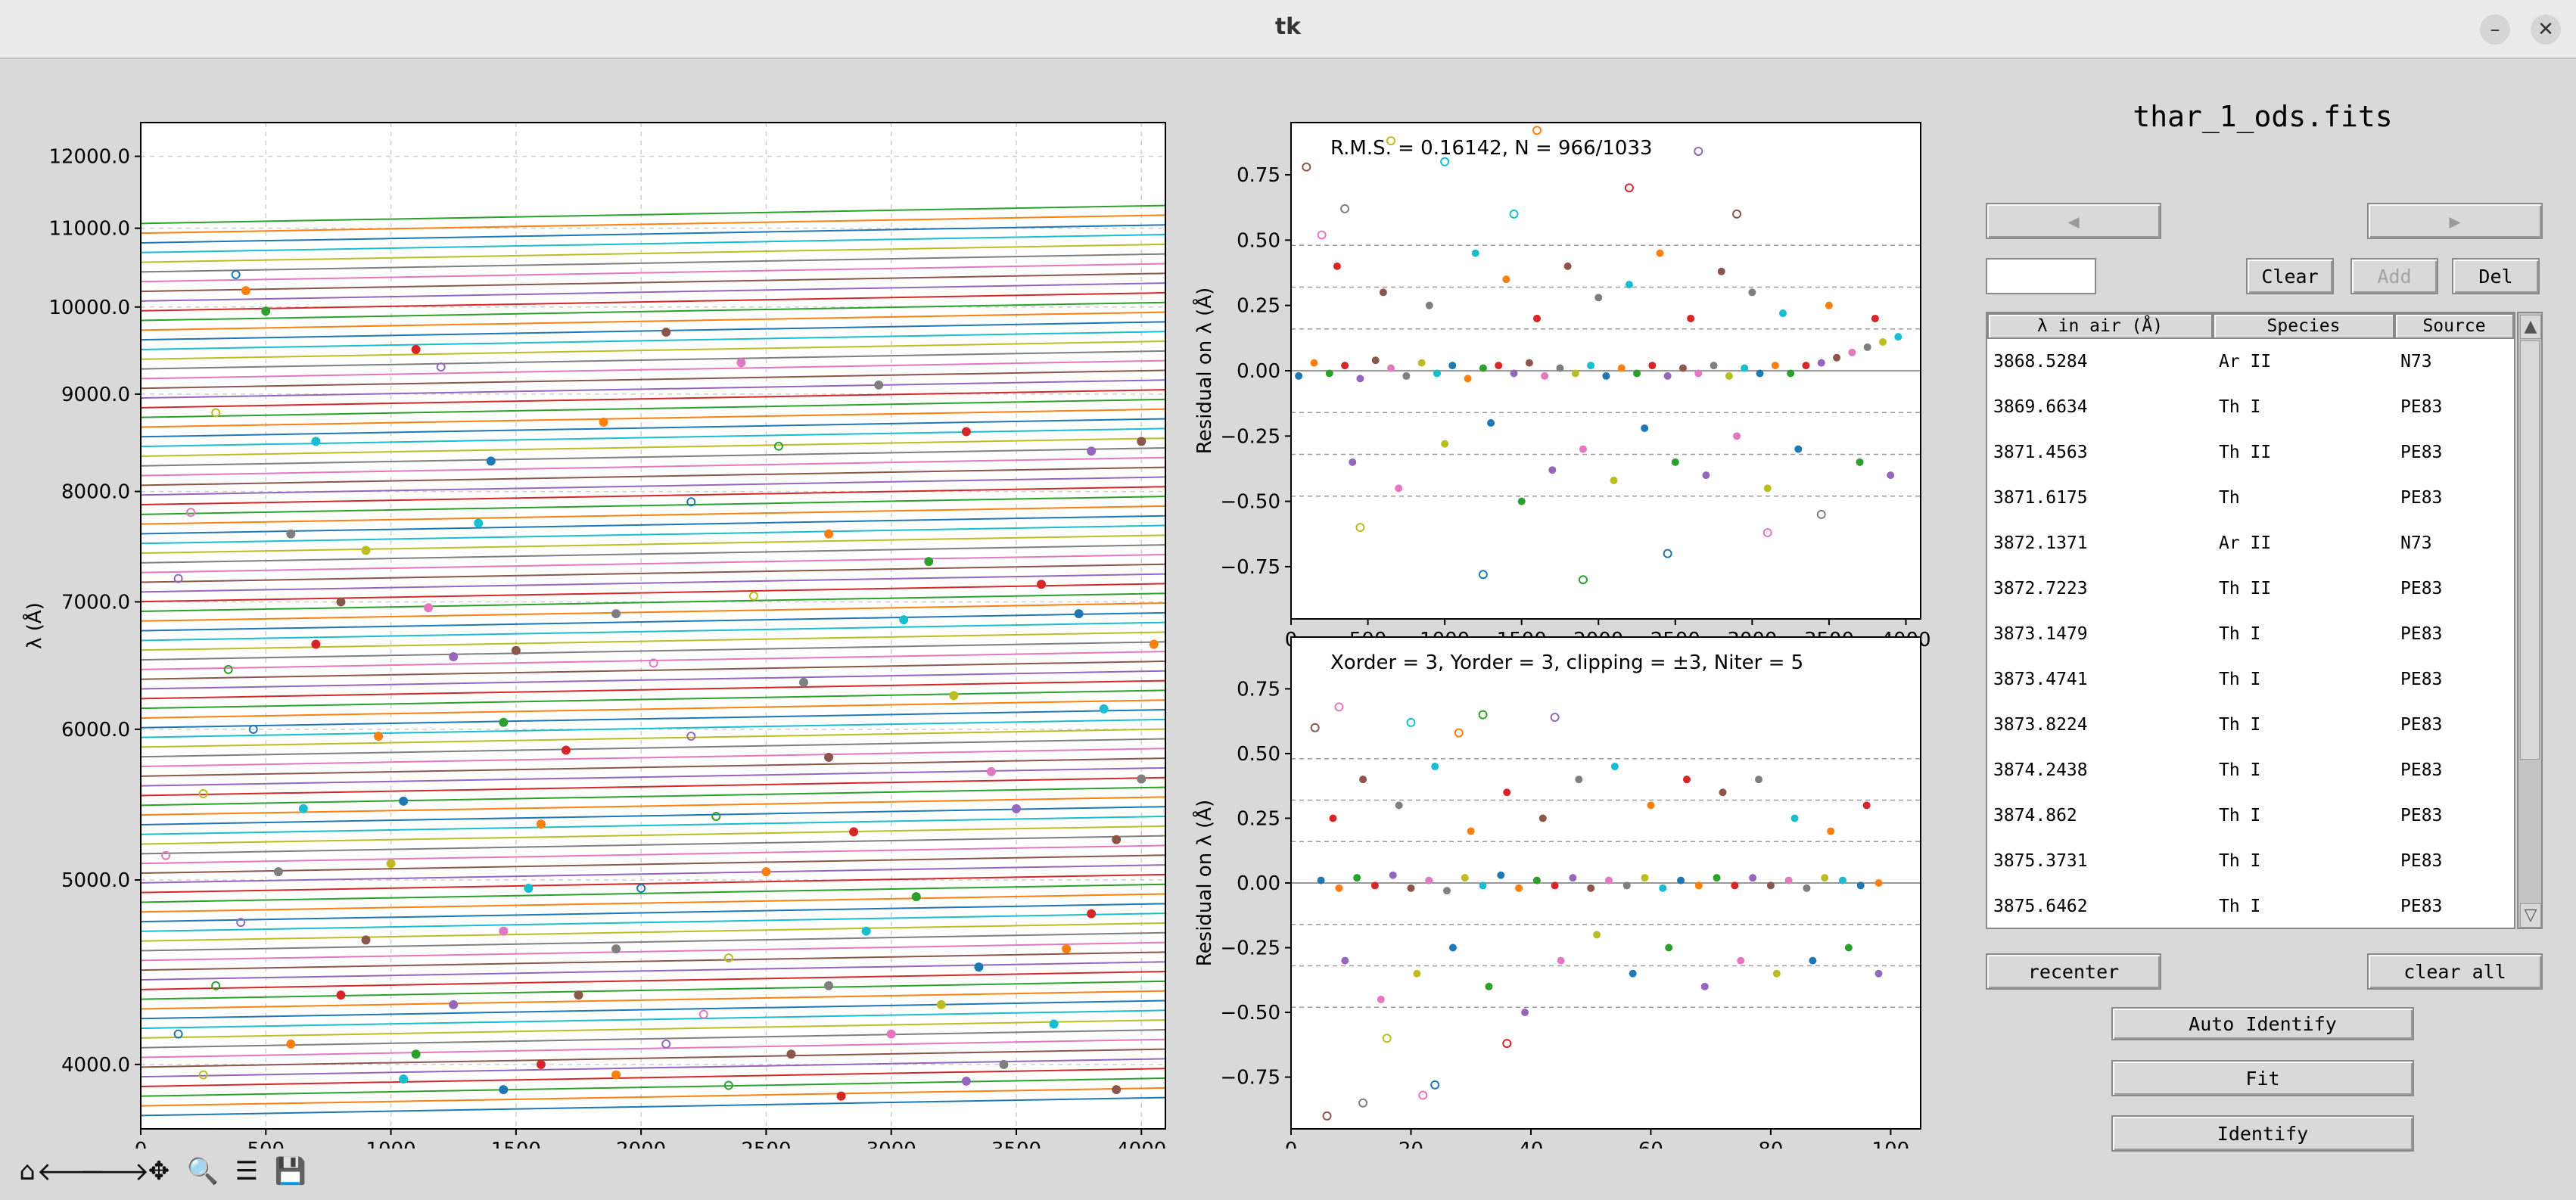 The image size is (2576, 1200). Describe the element at coordinates (2250, 544) in the screenshot. I see `table-row: 3872.1371 Ar II N73` at that location.